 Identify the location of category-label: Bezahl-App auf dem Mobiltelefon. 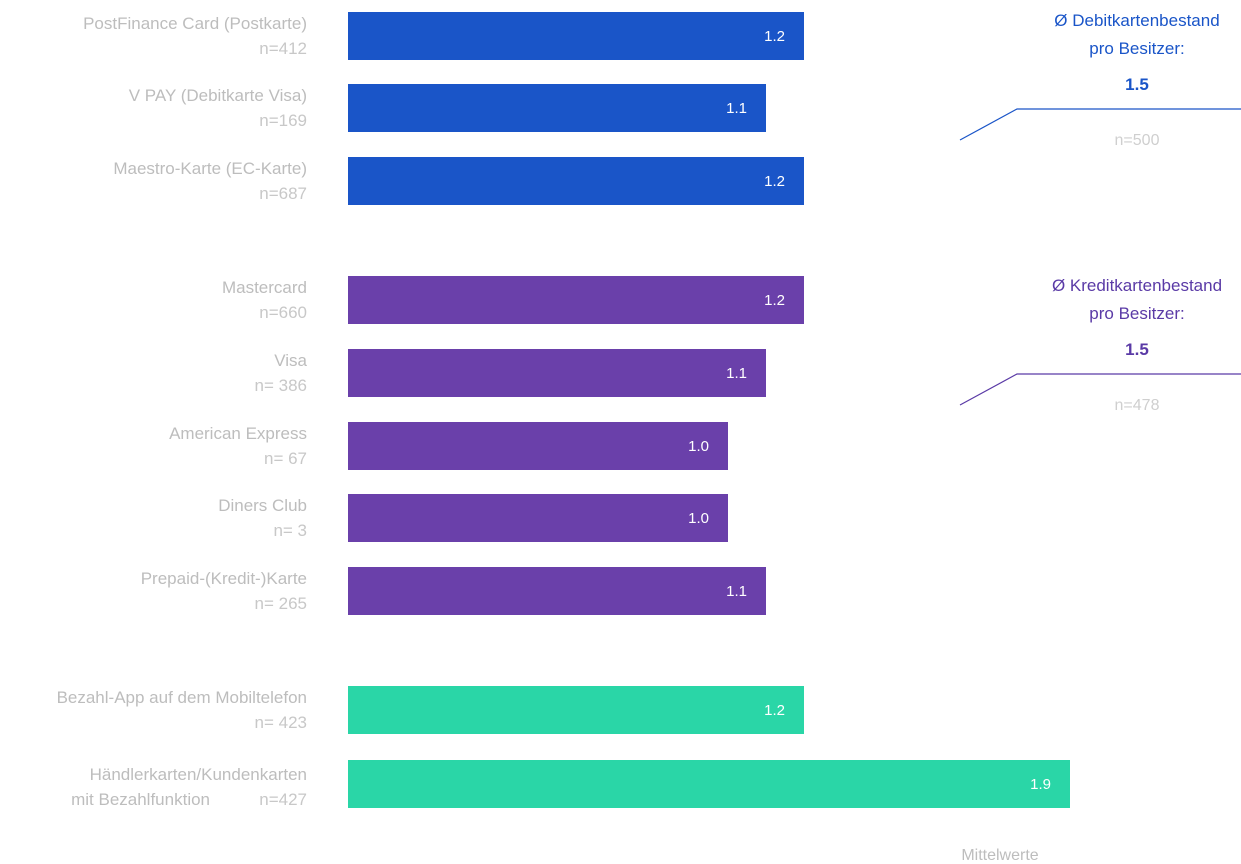
(182, 697).